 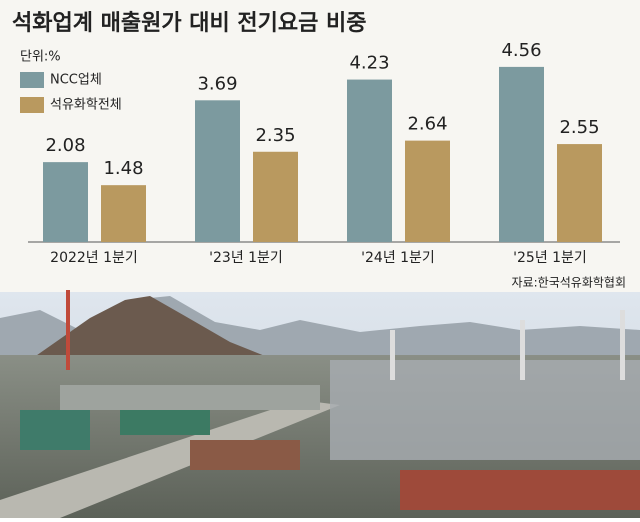 What do you see at coordinates (76, 80) in the screenshot?
I see `legend-label: NCC업체` at bounding box center [76, 80].